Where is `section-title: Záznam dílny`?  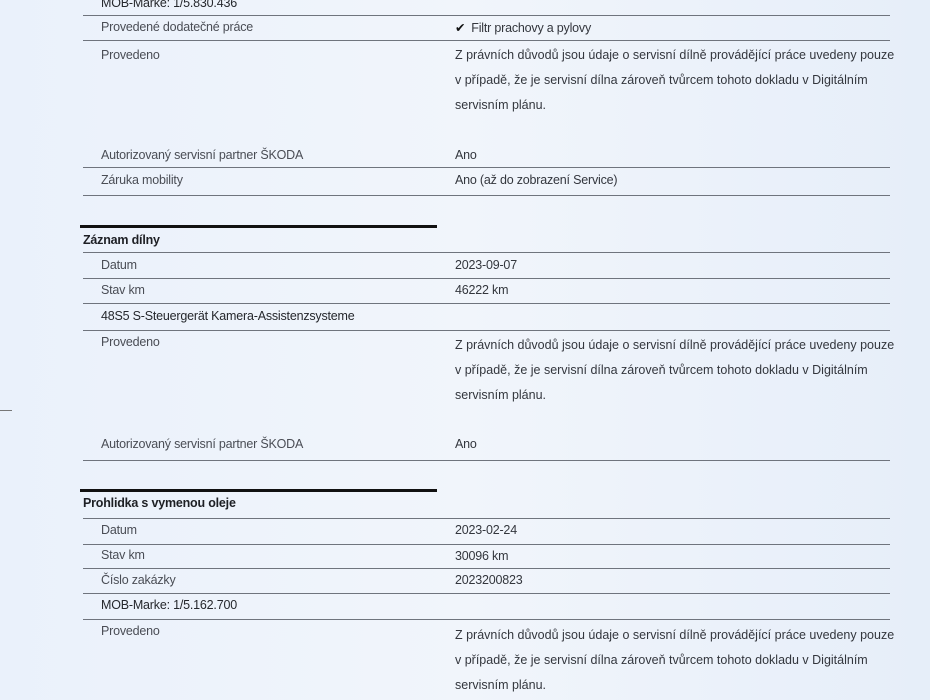 section-title: Záznam dílny is located at coordinates (121, 240).